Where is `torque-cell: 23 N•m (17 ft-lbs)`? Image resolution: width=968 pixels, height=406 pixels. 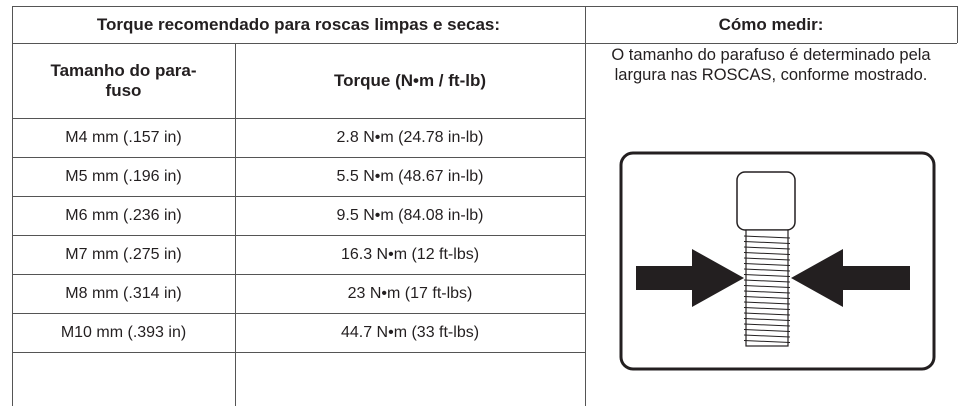
torque-cell: 23 N•m (17 ft-lbs) is located at coordinates (410, 293).